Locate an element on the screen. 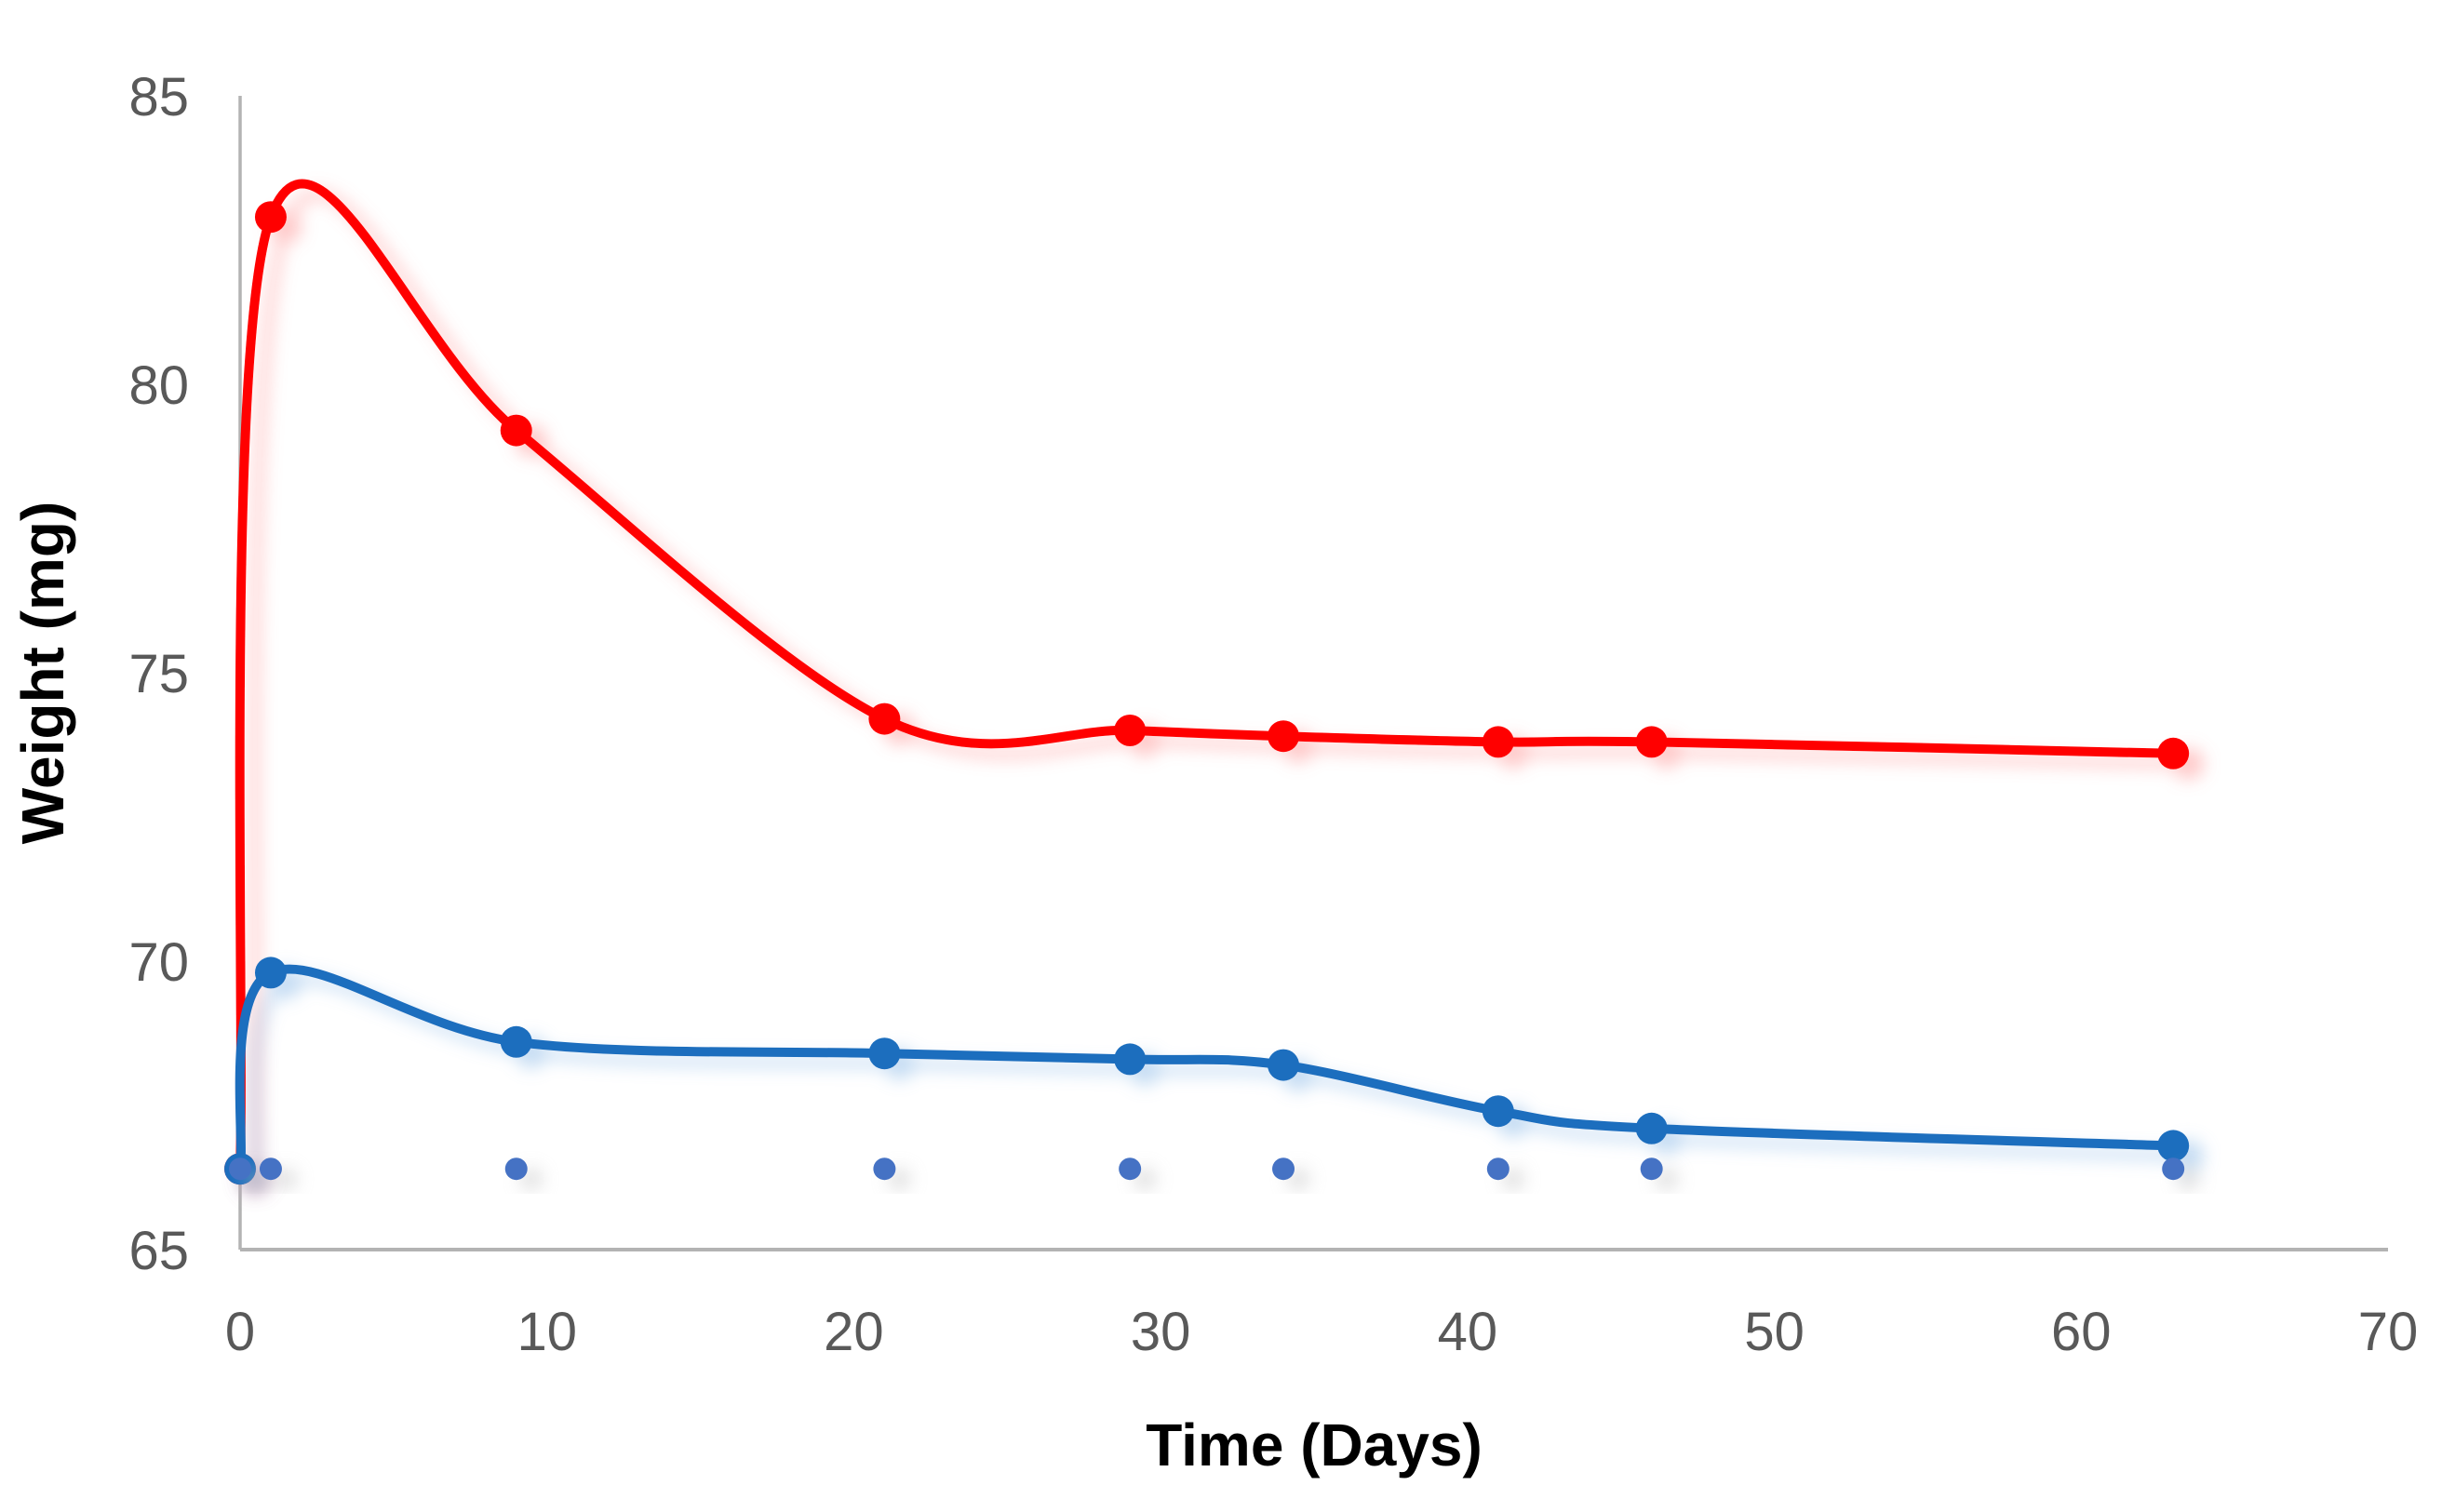  y-tick-label: 85 is located at coordinates (158, 97).